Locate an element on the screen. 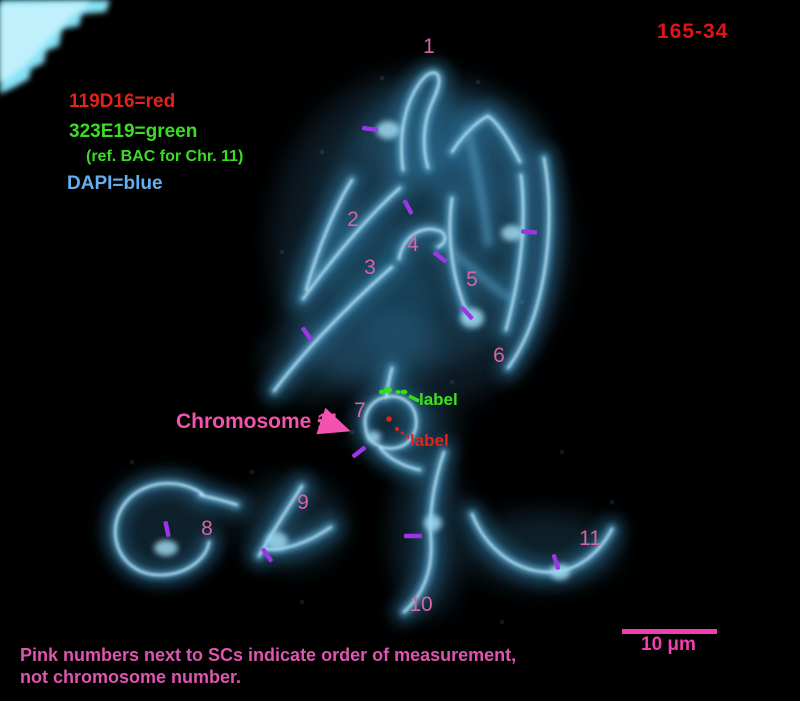  order-marker-5: 5 is located at coordinates (472, 279).